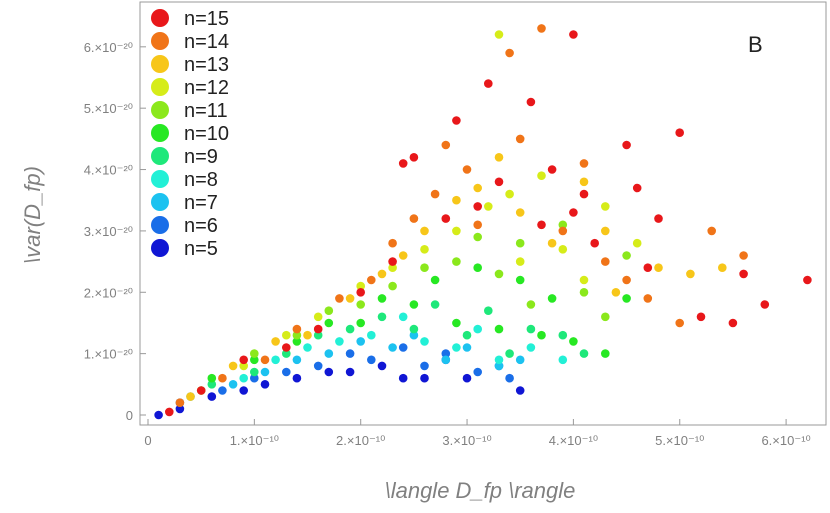 This screenshot has width=830, height=513. I want to click on x-tick-label: 5.×10⁻¹⁰, so click(679, 440).